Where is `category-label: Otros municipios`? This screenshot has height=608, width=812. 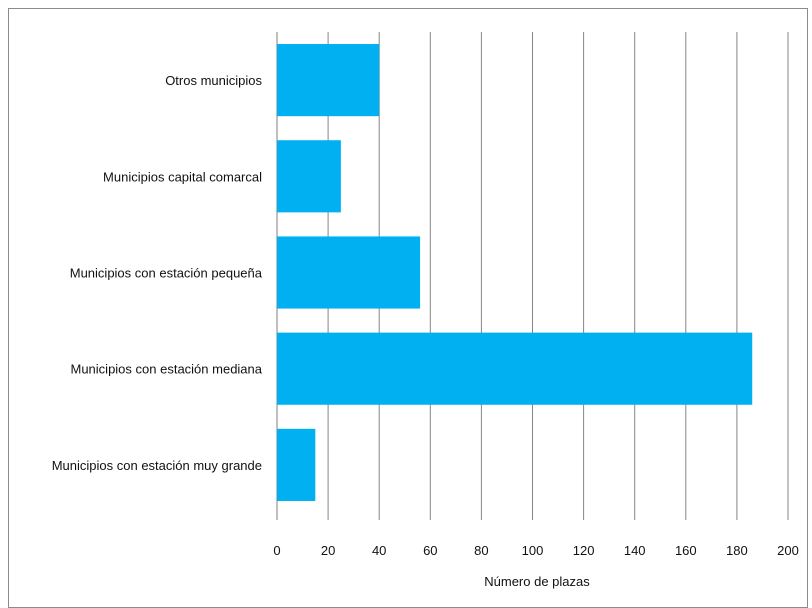
category-label: Otros municipios is located at coordinates (213, 80).